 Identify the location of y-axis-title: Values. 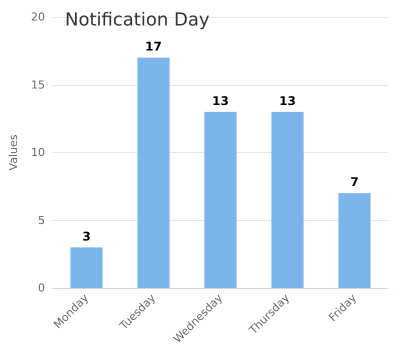
(13, 152).